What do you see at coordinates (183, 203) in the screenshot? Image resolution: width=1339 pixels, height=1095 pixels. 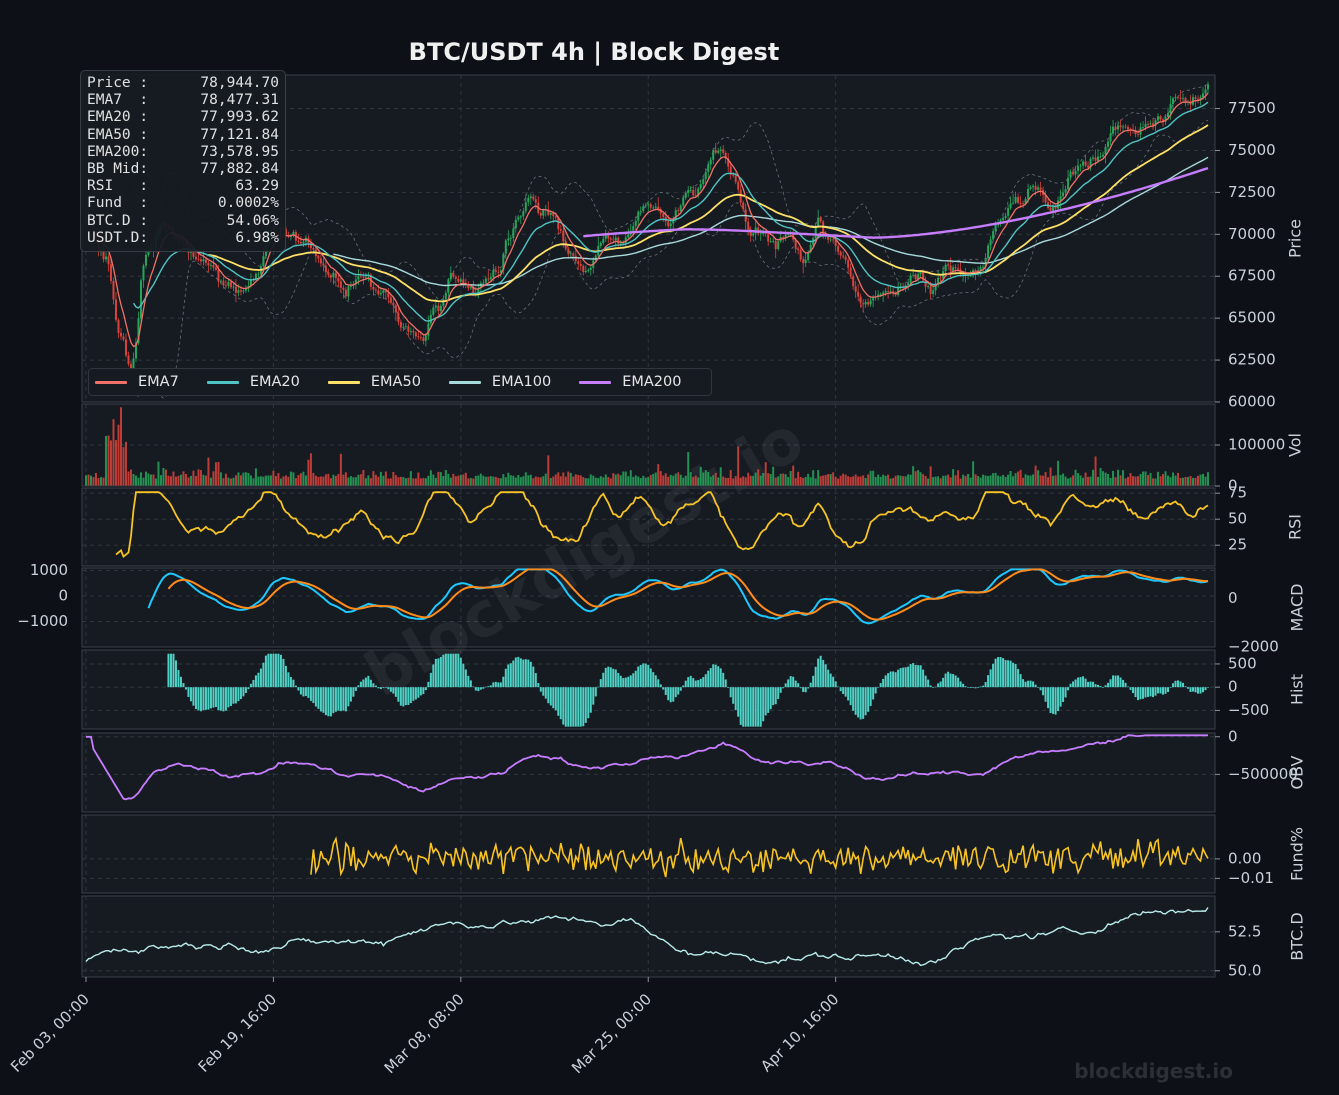 I see `info-row: Fund : 0.0002%` at bounding box center [183, 203].